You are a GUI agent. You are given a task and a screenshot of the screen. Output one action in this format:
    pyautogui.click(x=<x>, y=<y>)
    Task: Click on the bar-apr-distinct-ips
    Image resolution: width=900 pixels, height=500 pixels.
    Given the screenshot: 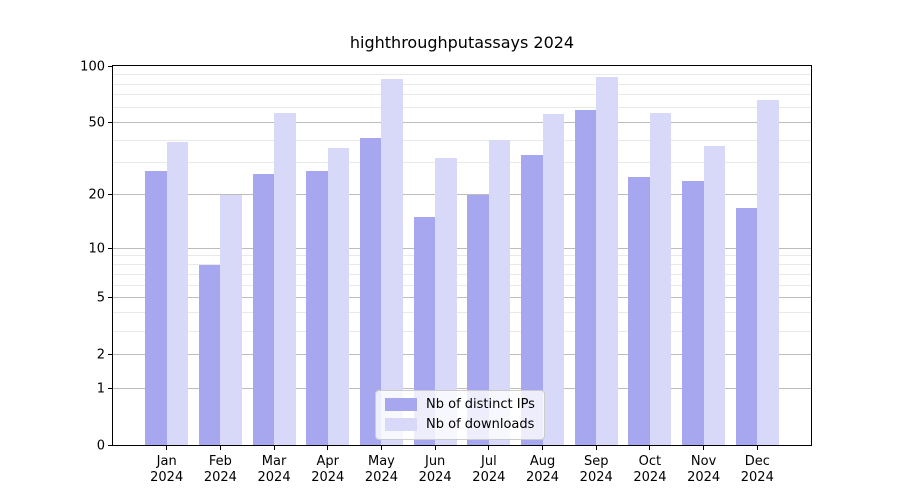 What is the action you would take?
    pyautogui.click(x=317, y=308)
    